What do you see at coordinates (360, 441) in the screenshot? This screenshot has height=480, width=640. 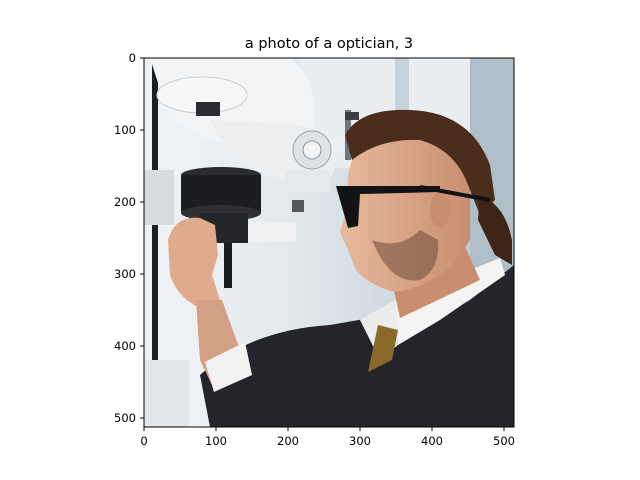 I see `x-tick-label: 300` at bounding box center [360, 441].